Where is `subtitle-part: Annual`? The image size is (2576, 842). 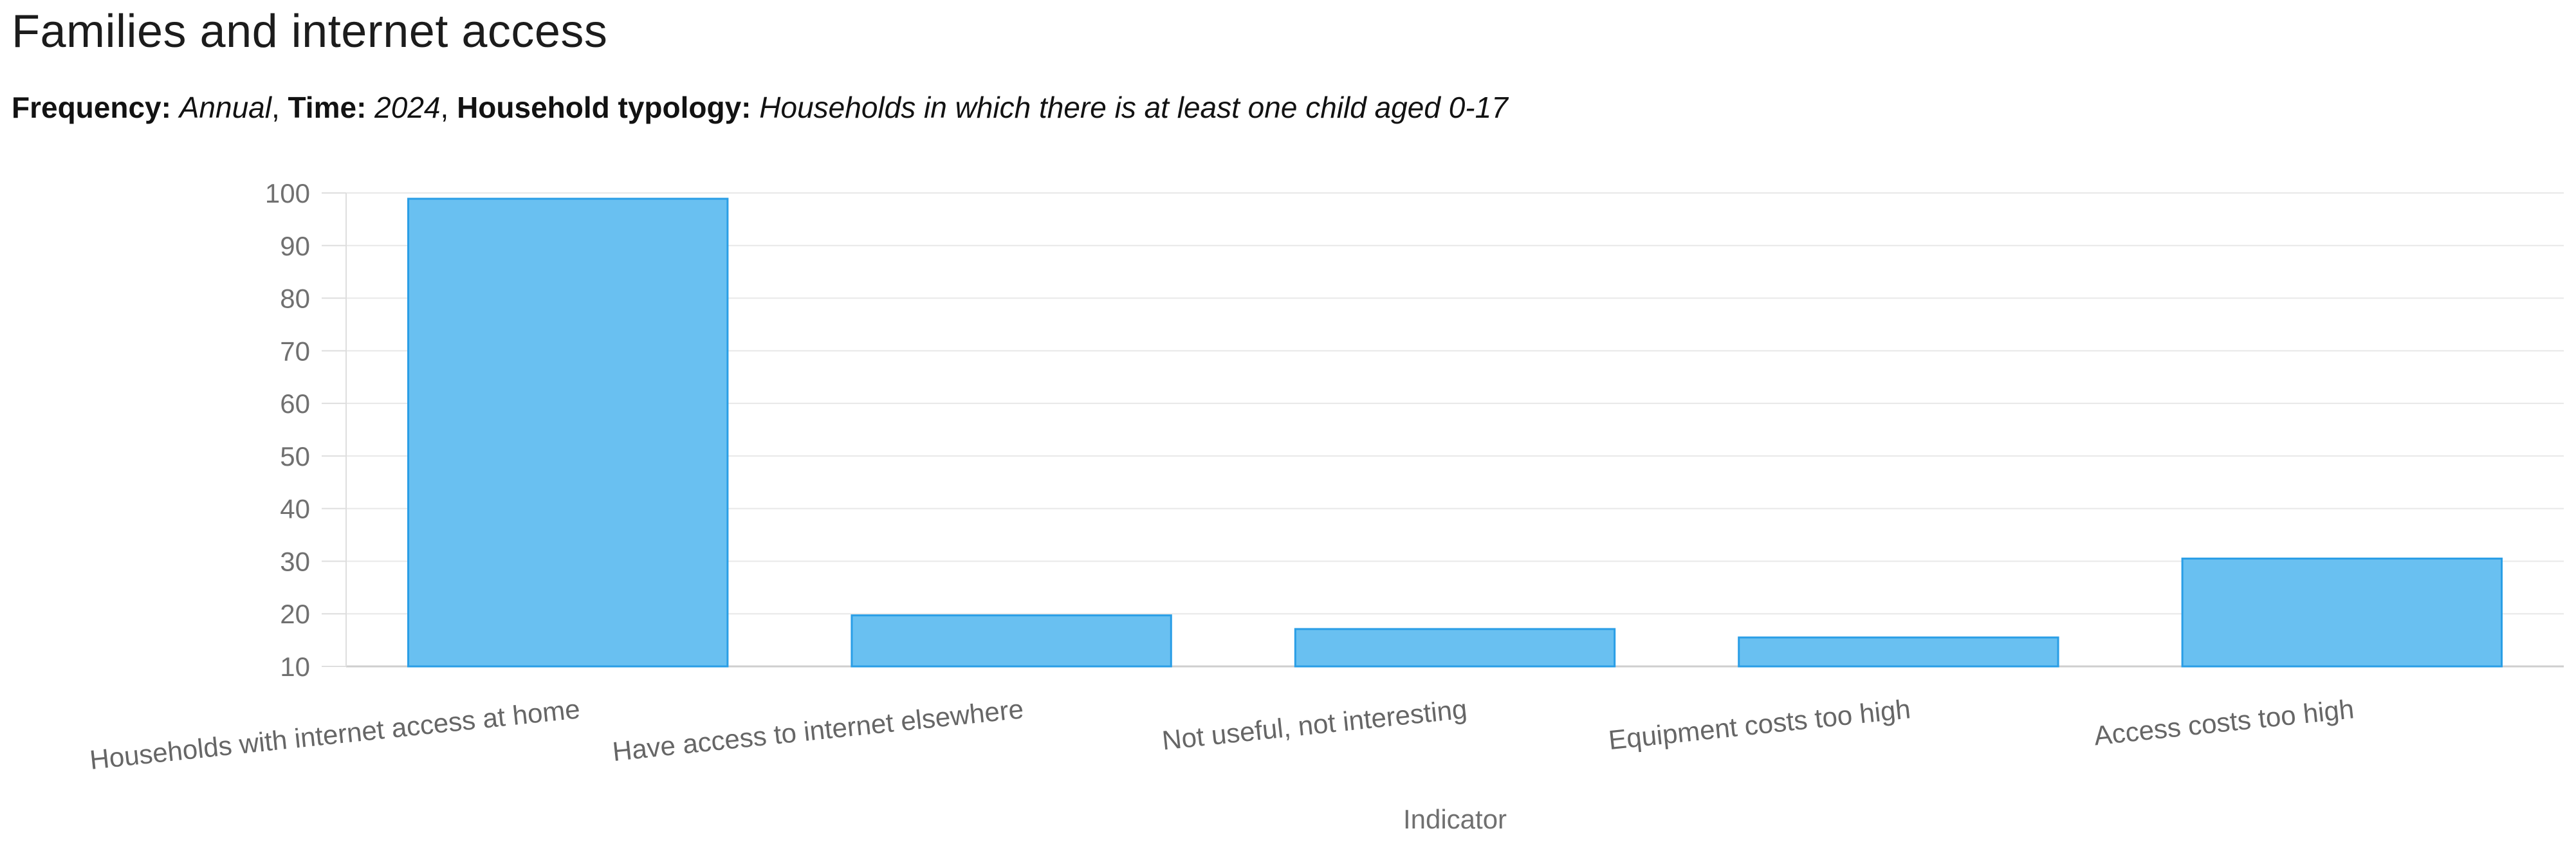
subtitle-part: Annual is located at coordinates (225, 107).